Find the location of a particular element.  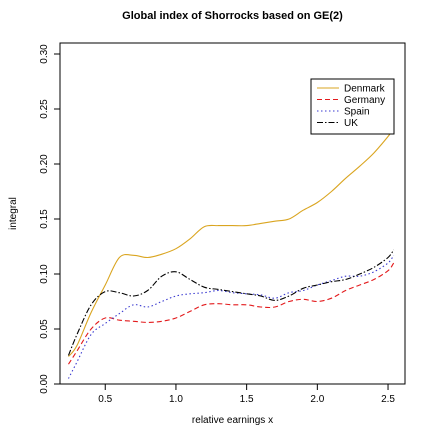

x-tick-label: 1.5 is located at coordinates (247, 399).